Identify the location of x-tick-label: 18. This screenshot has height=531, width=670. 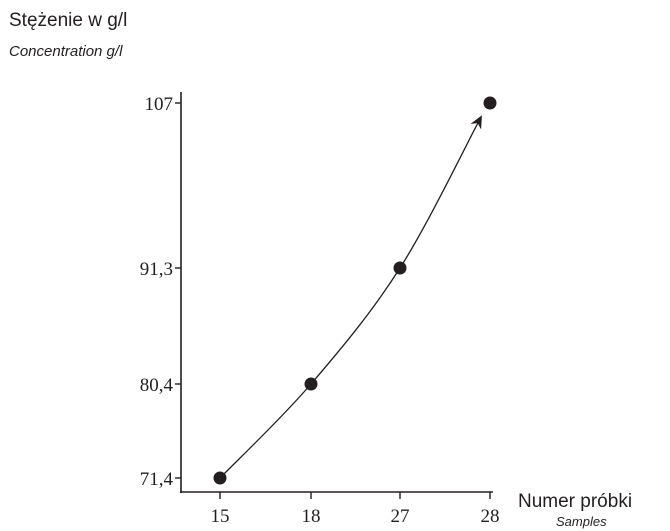
(311, 516).